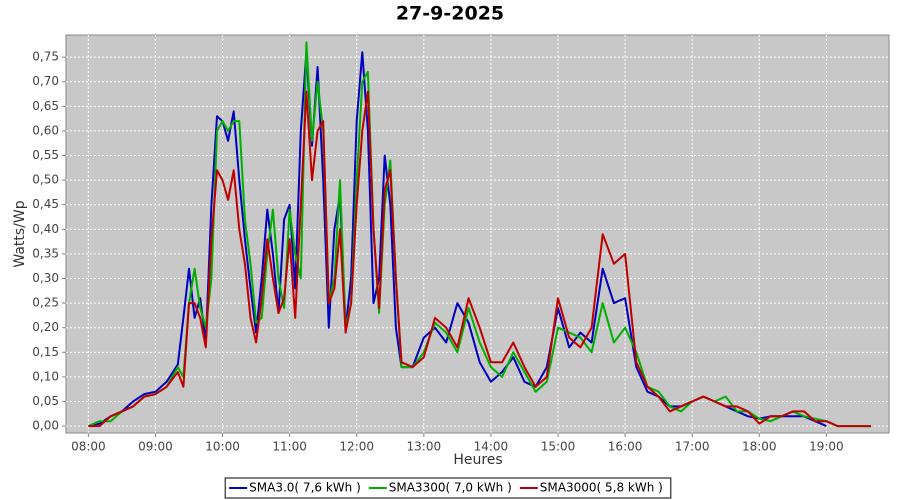 This screenshot has height=500, width=900. I want to click on y-tick-label: 0,50, so click(45, 180).